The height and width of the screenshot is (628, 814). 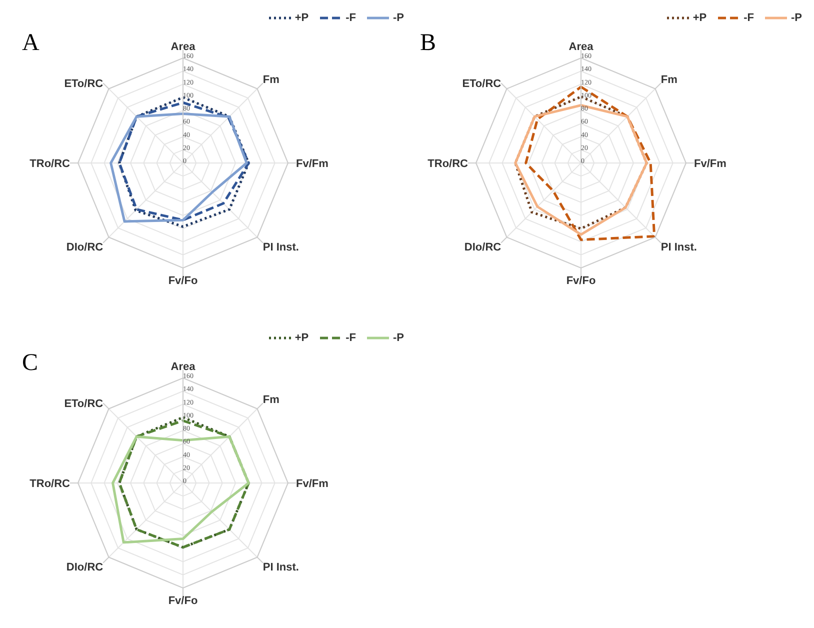 I want to click on text: C, so click(x=30, y=363).